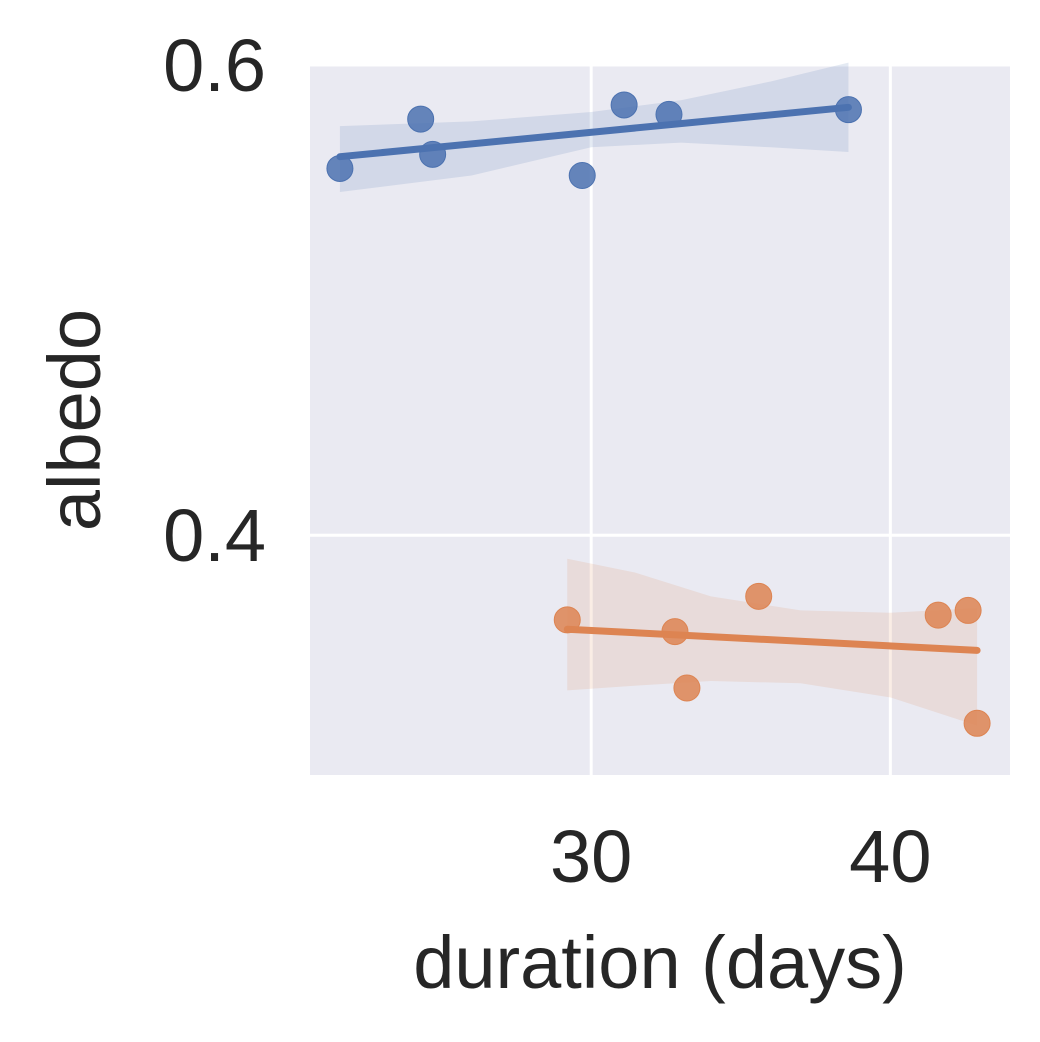 Image resolution: width=1040 pixels, height=1042 pixels. I want to click on y-tick-label-0: 0.4, so click(214, 535).